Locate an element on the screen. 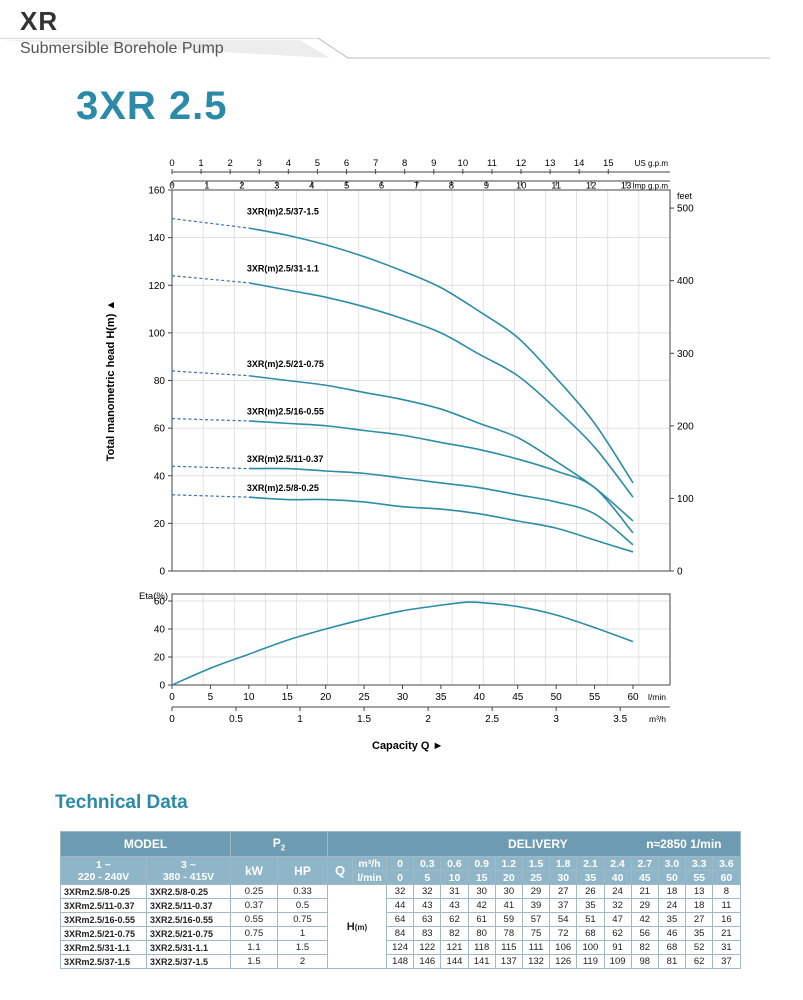  head-value: 44 is located at coordinates (400, 905).